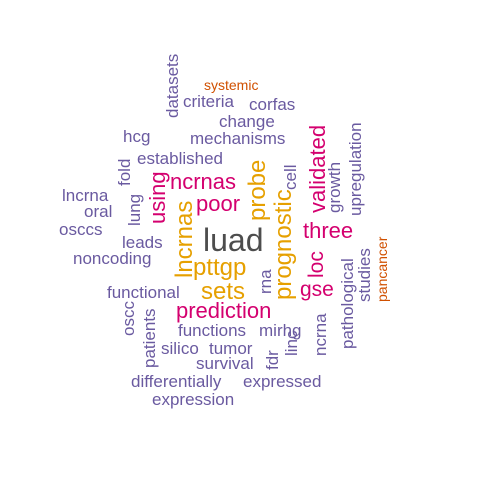 Image resolution: width=480 pixels, height=480 pixels. What do you see at coordinates (382, 269) in the screenshot?
I see `cloud-word: pancancer` at bounding box center [382, 269].